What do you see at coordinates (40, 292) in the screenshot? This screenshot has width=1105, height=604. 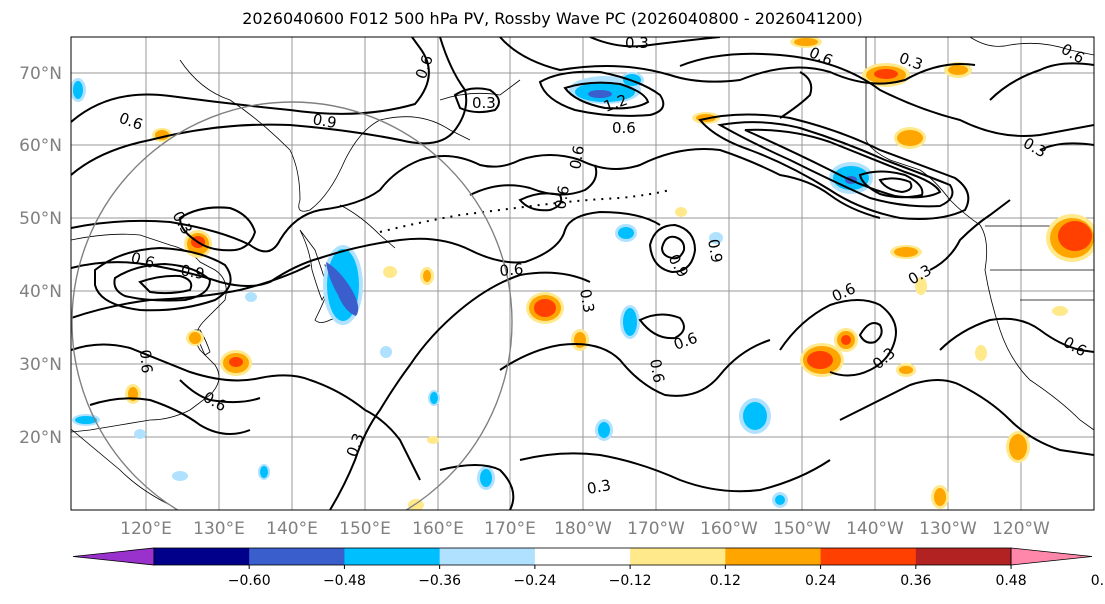 I see `lat-label: 40°N` at bounding box center [40, 292].